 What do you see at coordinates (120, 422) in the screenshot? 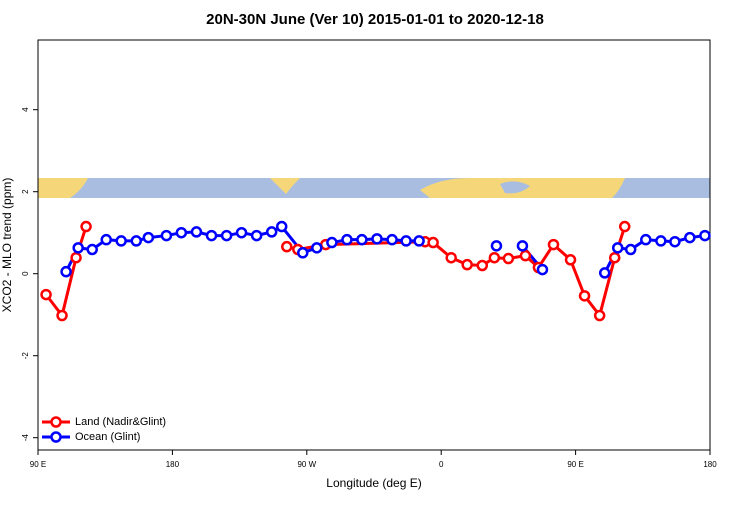
I see `legend-label: Land (Nadir&Glint)` at bounding box center [120, 422].